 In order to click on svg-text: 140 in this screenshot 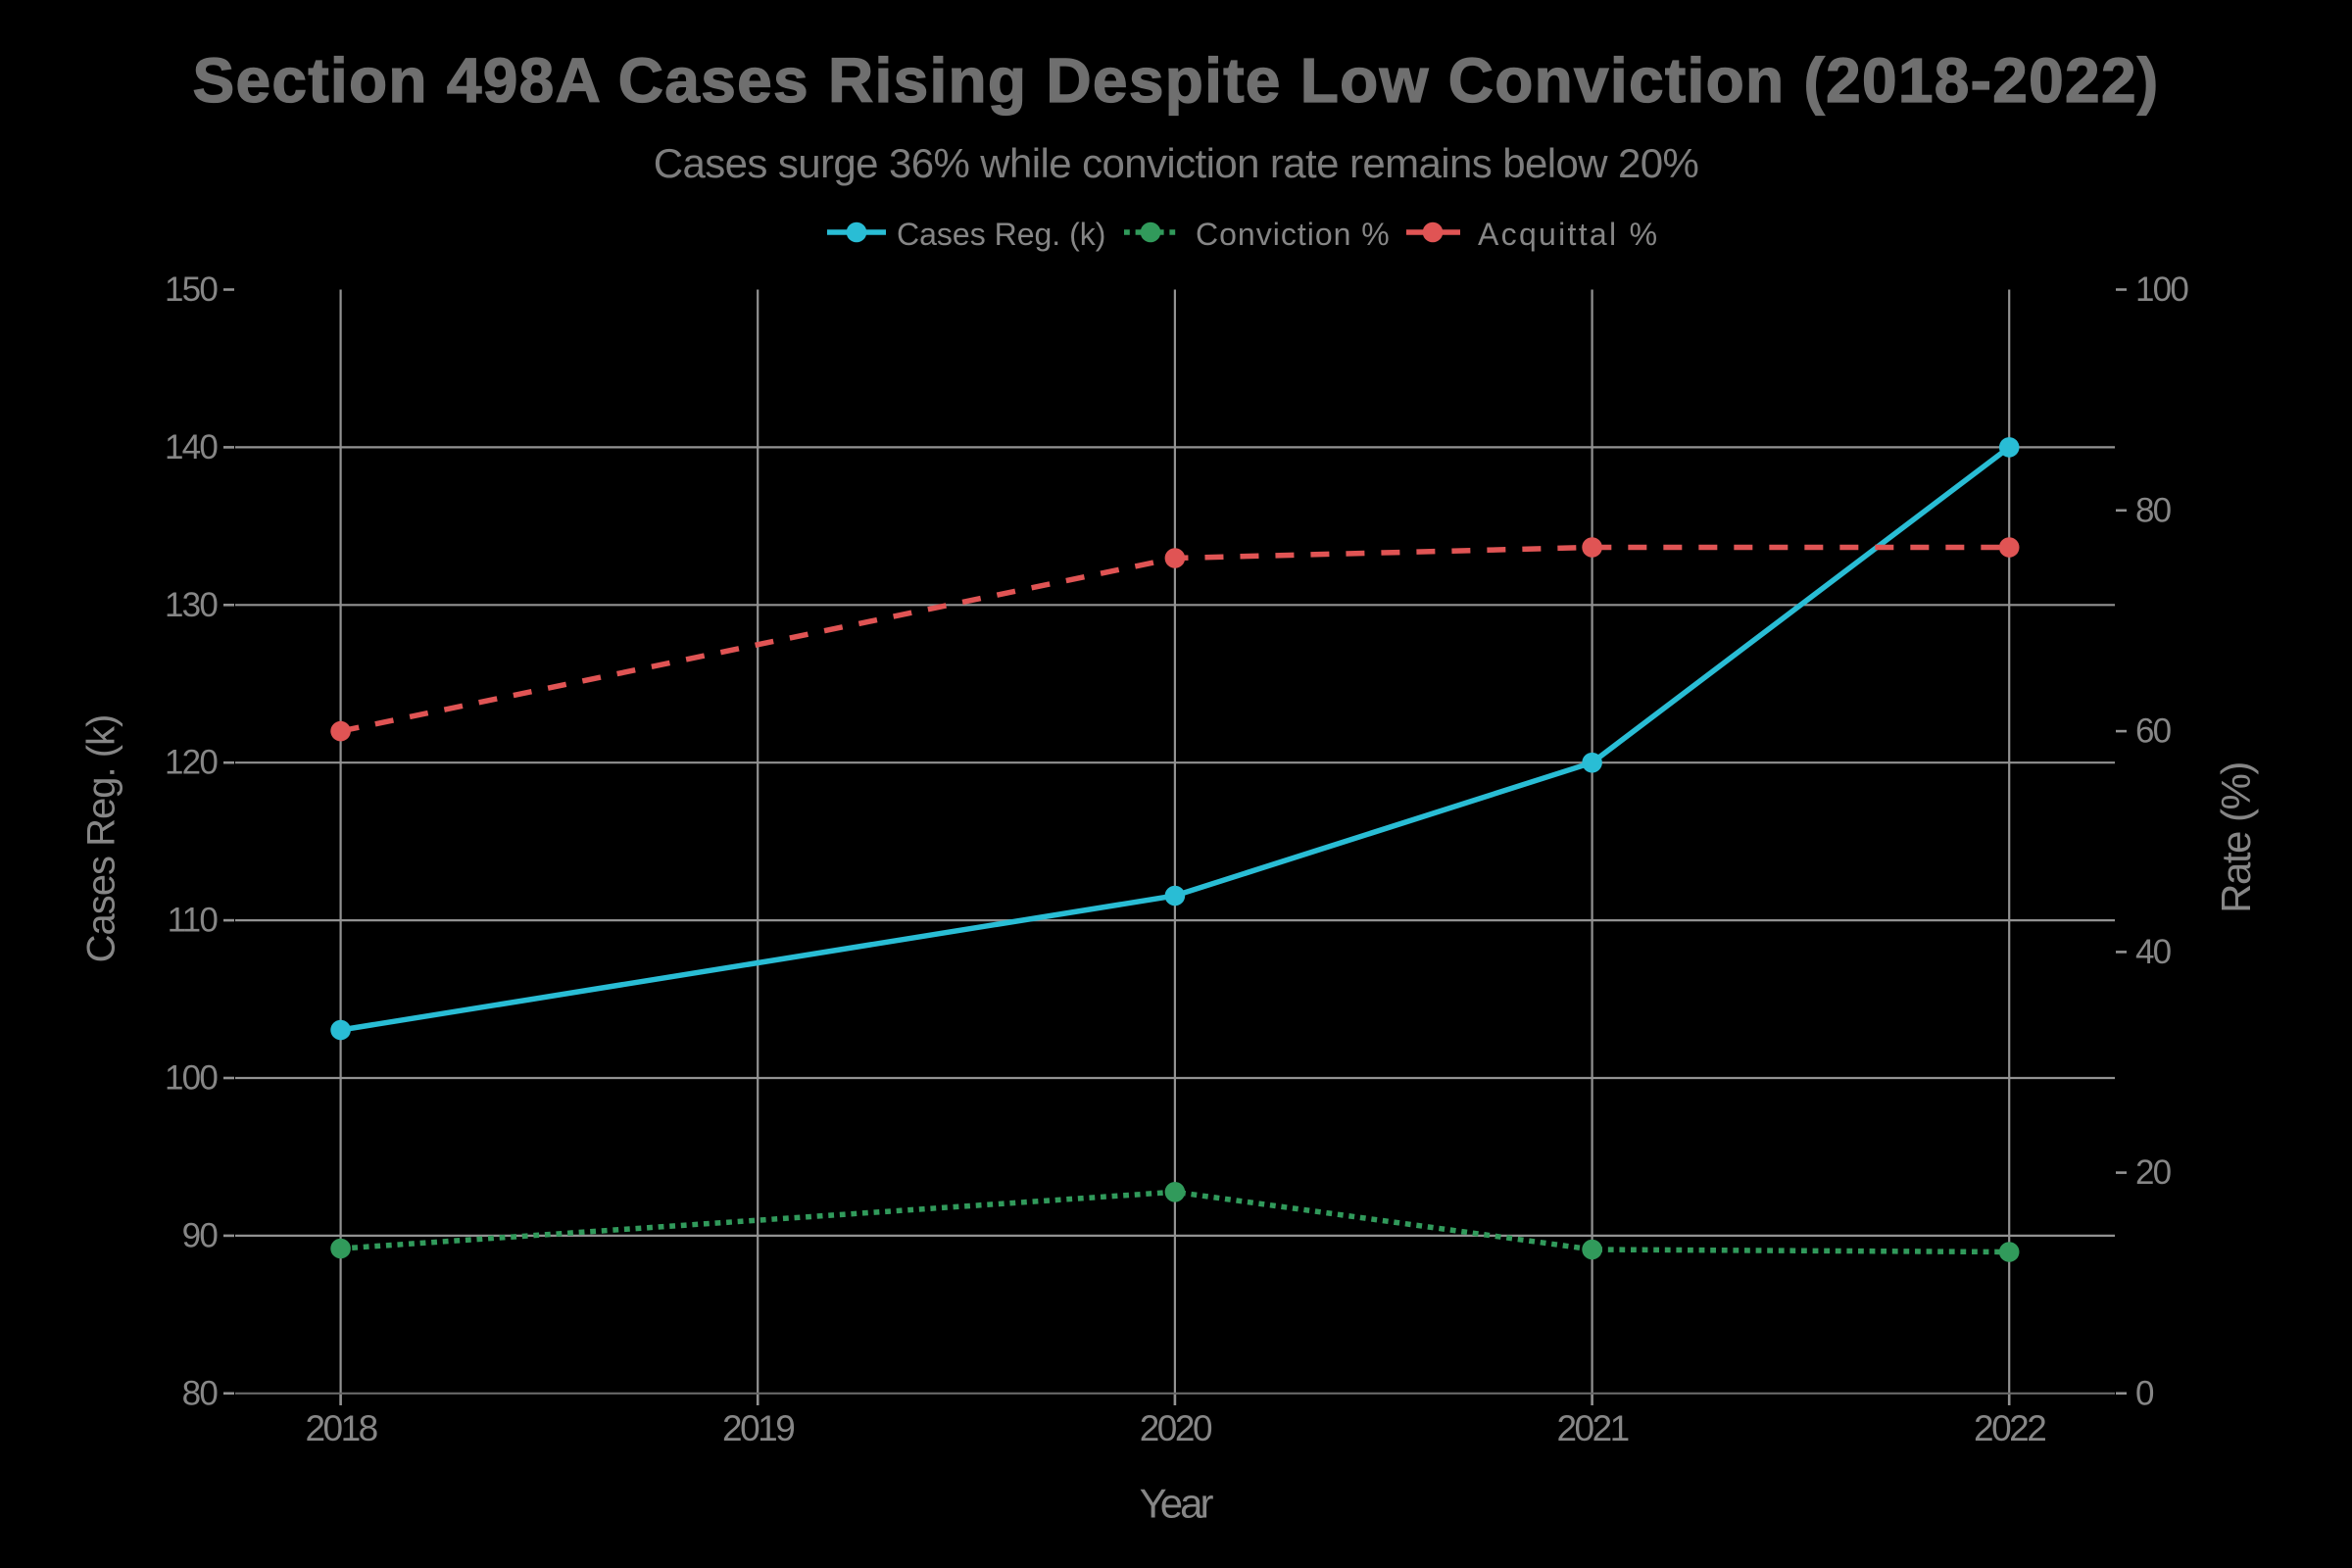, I will do `click(191, 447)`.